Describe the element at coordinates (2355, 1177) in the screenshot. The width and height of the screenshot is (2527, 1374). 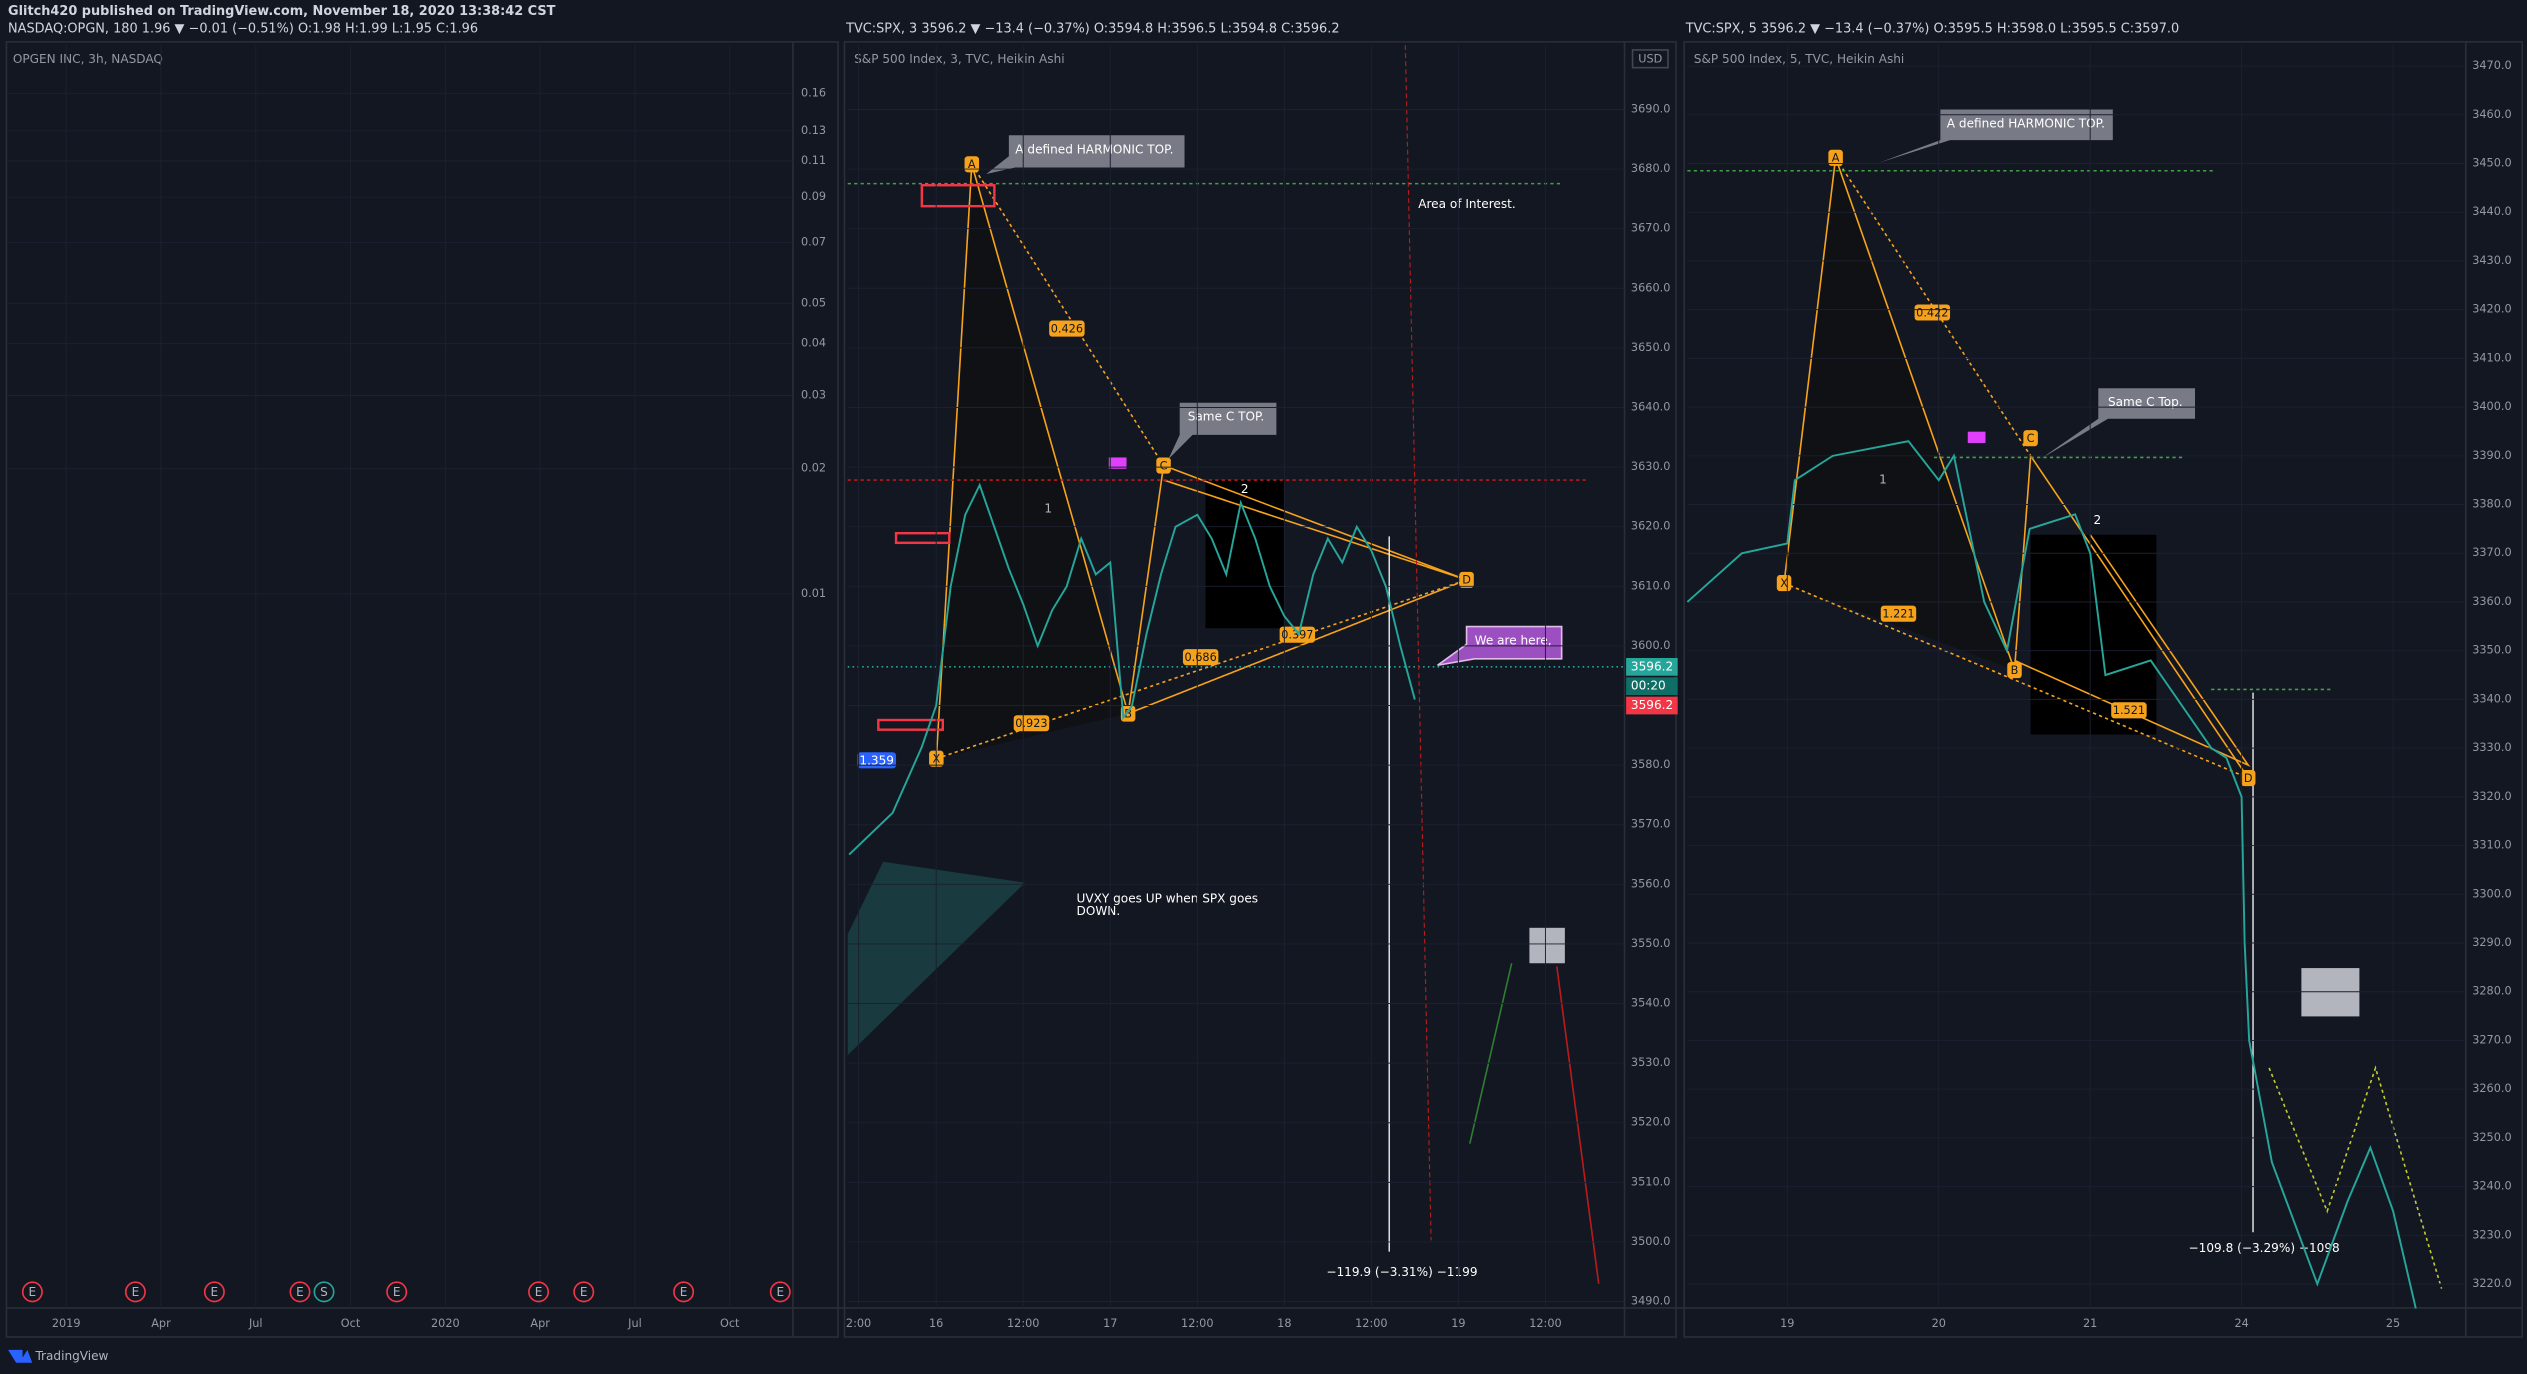
I see `projection` at that location.